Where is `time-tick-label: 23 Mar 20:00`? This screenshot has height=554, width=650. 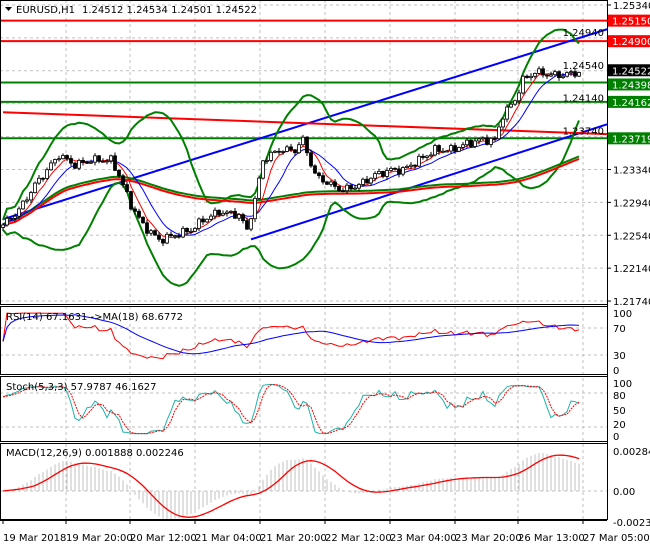 time-tick-label: 23 Mar 20:00 is located at coordinates (488, 538).